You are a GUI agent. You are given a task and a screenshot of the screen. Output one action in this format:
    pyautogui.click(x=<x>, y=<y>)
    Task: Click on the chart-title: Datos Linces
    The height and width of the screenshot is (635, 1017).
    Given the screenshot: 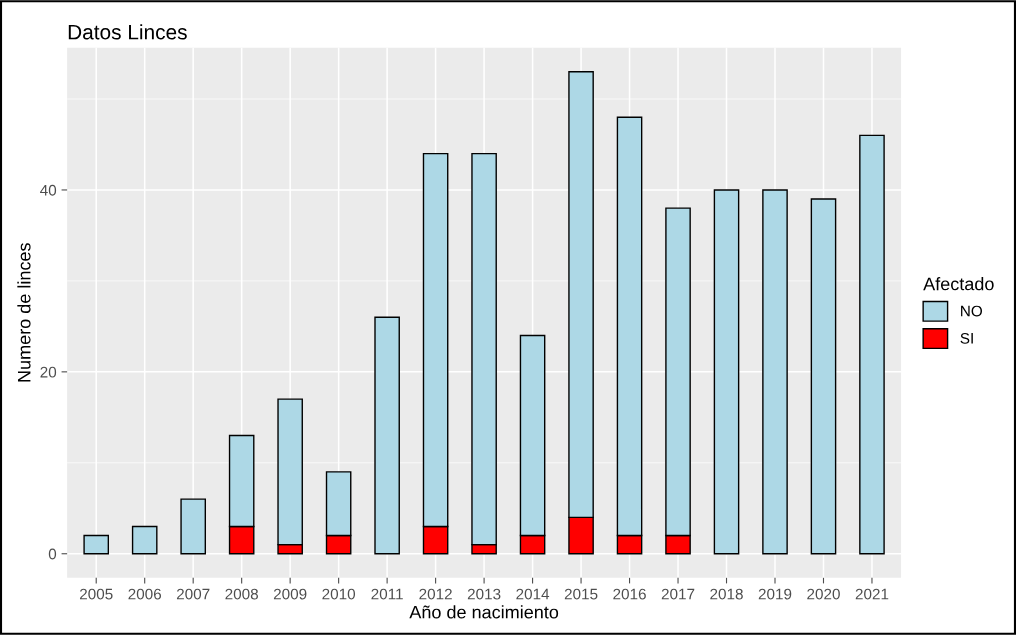 What is the action you would take?
    pyautogui.click(x=127, y=32)
    